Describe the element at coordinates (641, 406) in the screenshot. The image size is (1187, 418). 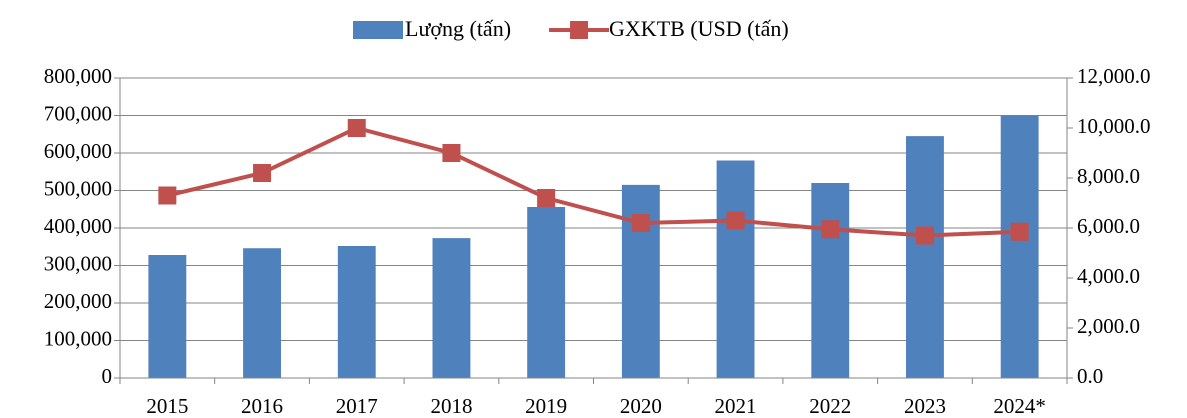
I see `x-tick-label: 2020` at that location.